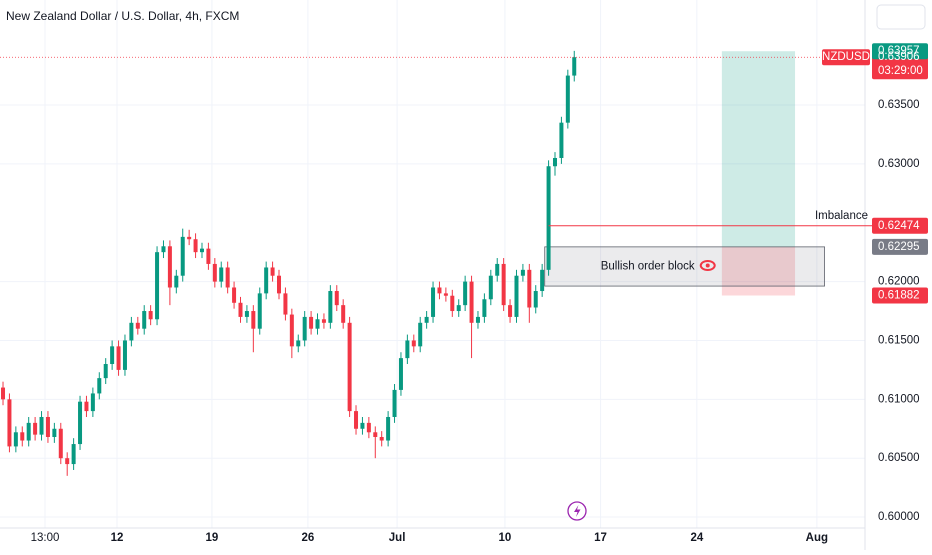 The image size is (932, 555). I want to click on alert-icon, so click(577, 511).